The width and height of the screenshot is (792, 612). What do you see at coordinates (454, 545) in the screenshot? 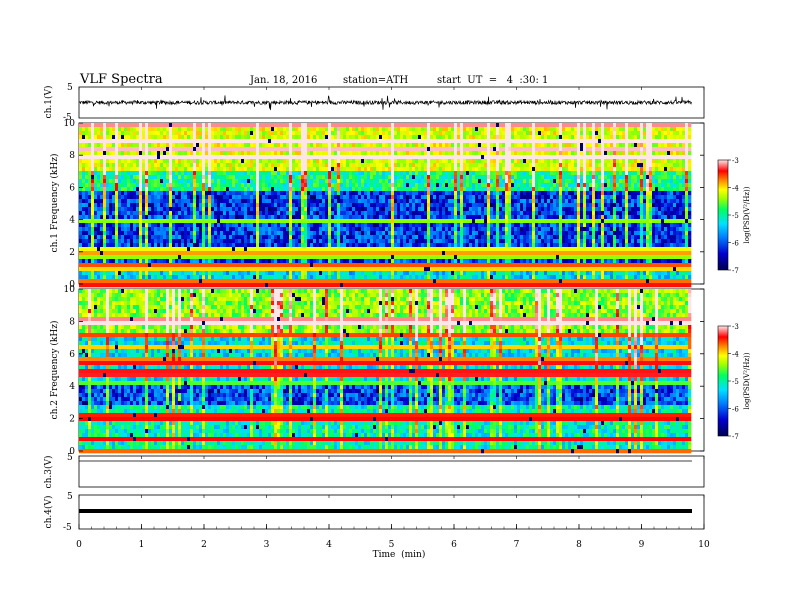
I see `time-axis-tick-label: 6` at bounding box center [454, 545].